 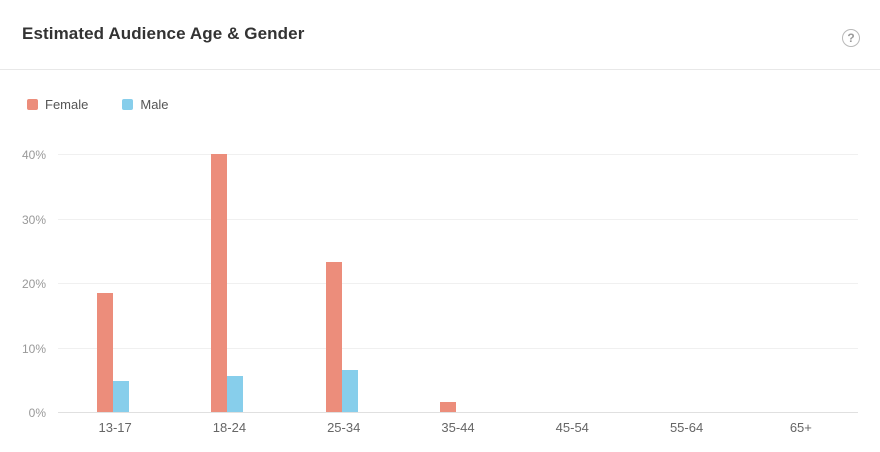 What do you see at coordinates (458, 412) in the screenshot?
I see `x-axis-line` at bounding box center [458, 412].